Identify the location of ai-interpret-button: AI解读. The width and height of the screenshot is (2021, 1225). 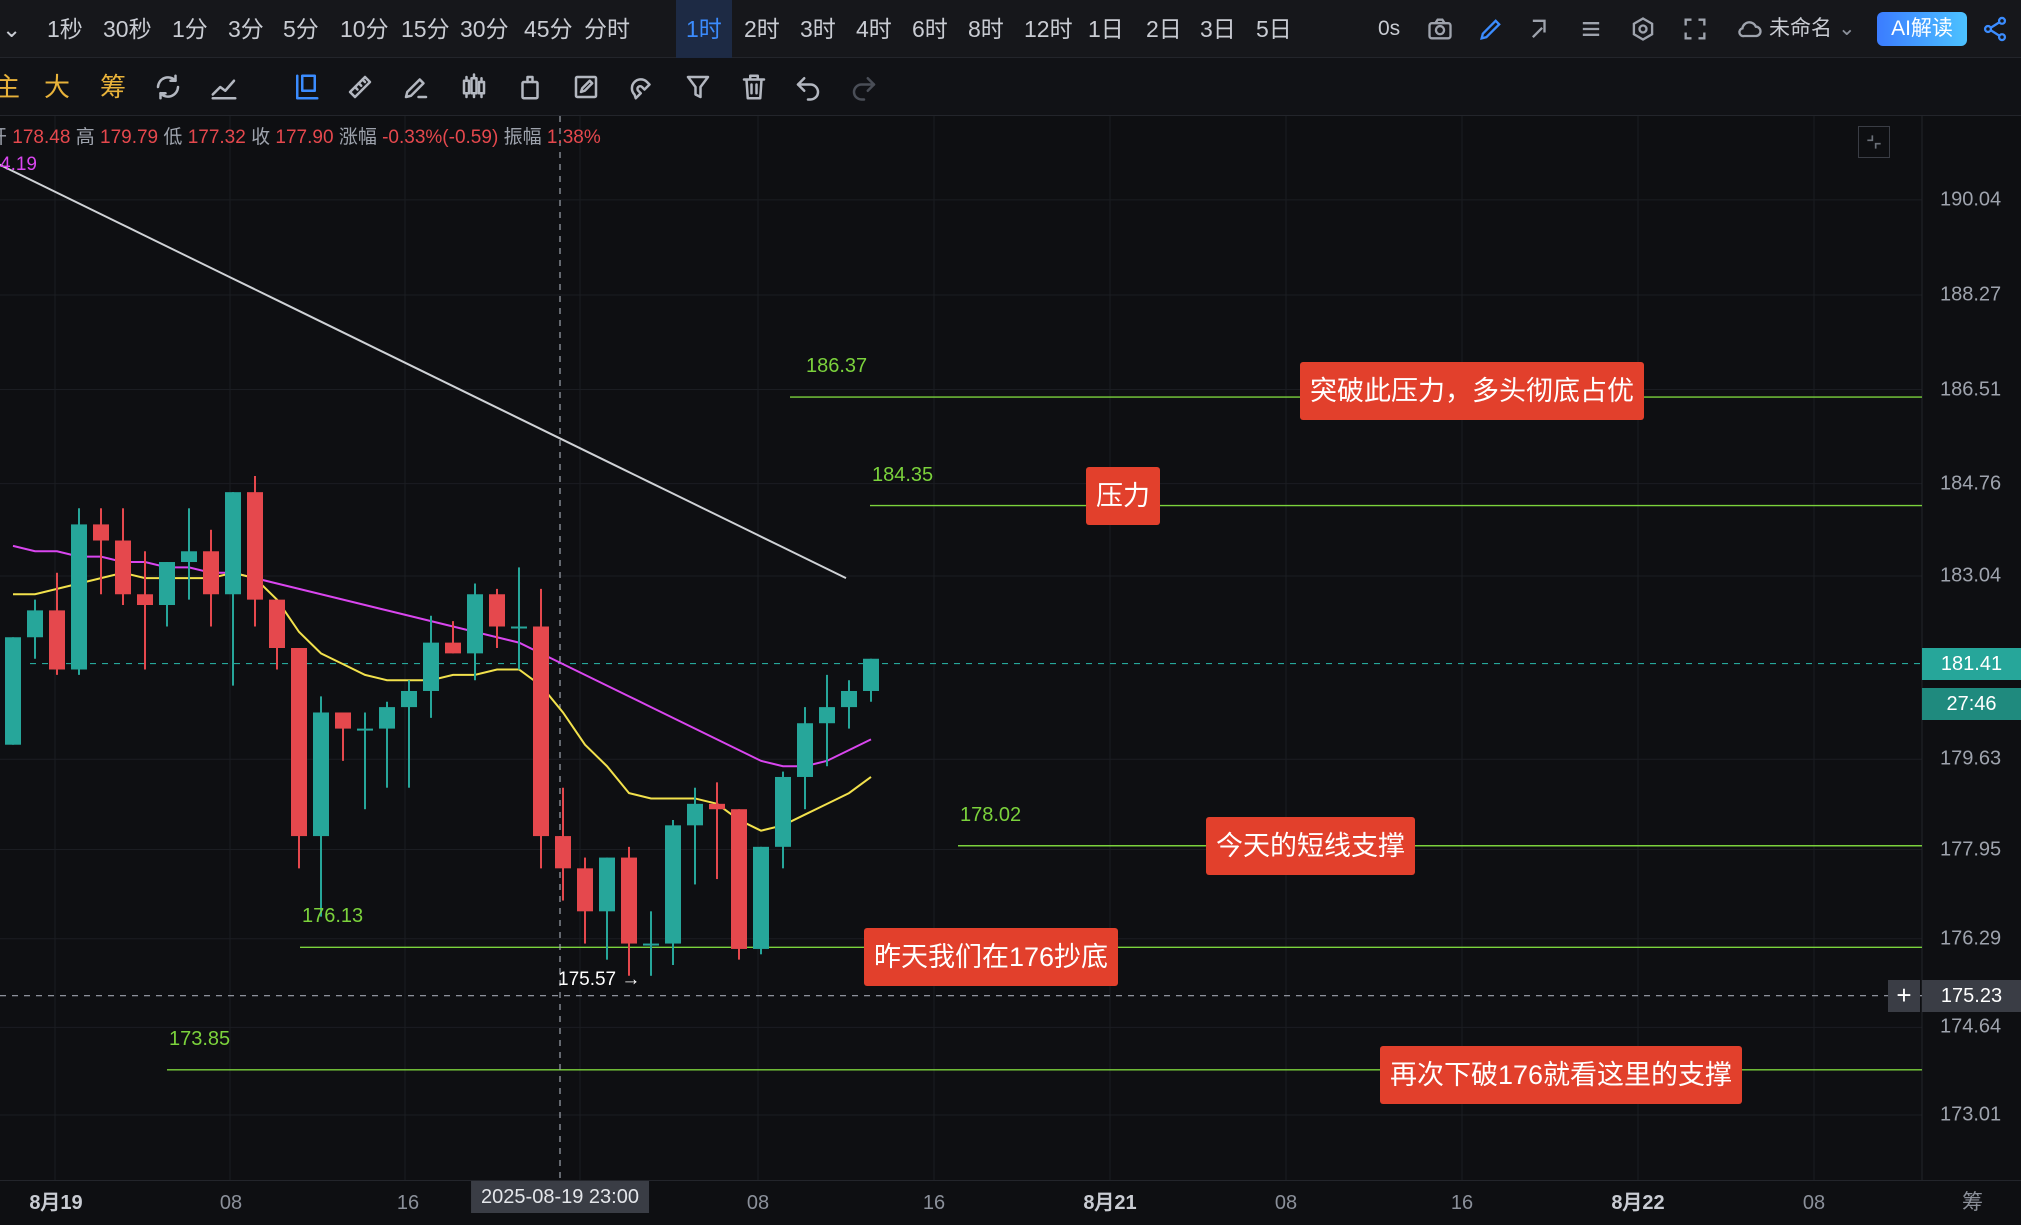
(1922, 29).